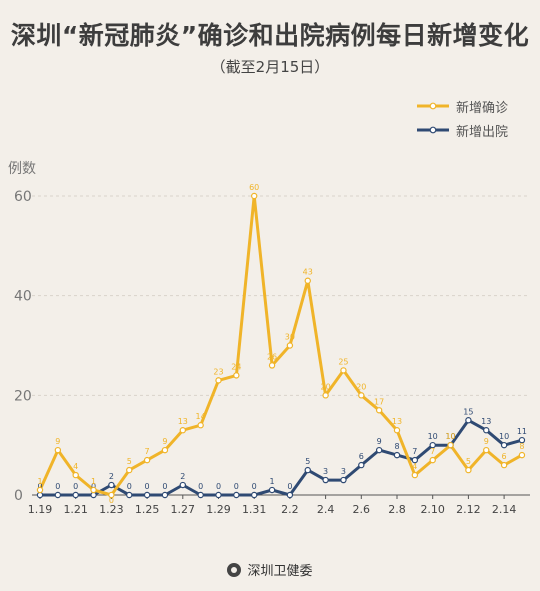 The width and height of the screenshot is (540, 591). I want to click on data-label-discharged: 6, so click(361, 456).